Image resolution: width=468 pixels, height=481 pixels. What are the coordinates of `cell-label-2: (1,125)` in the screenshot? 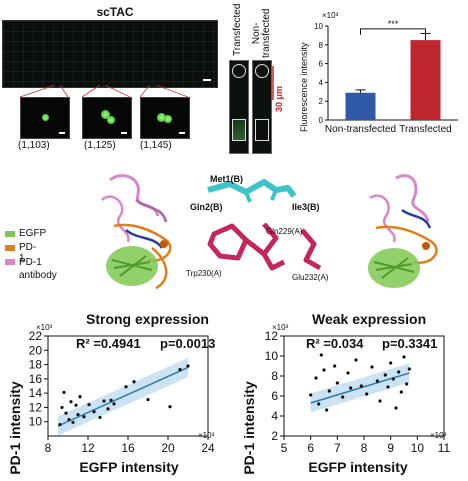 It's located at (100, 145).